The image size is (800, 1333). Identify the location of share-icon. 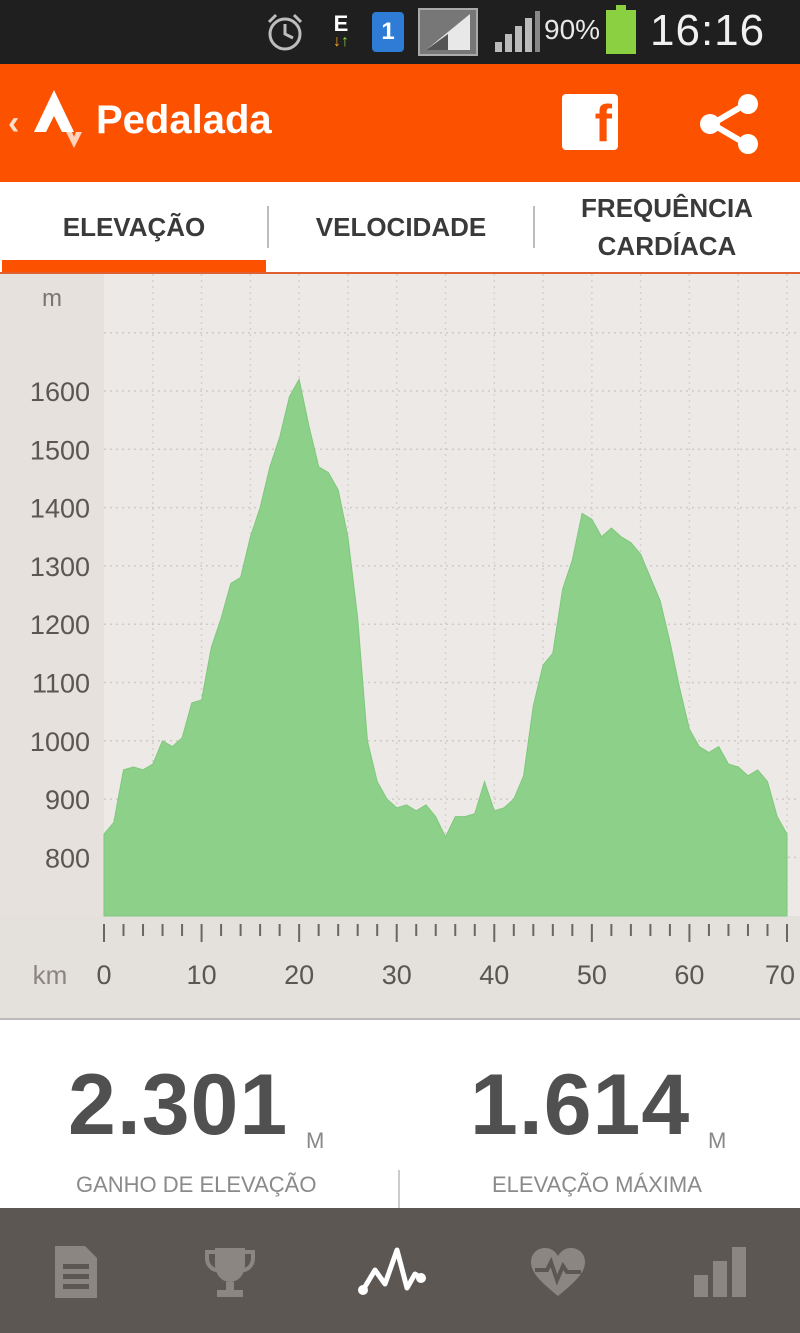
(729, 124).